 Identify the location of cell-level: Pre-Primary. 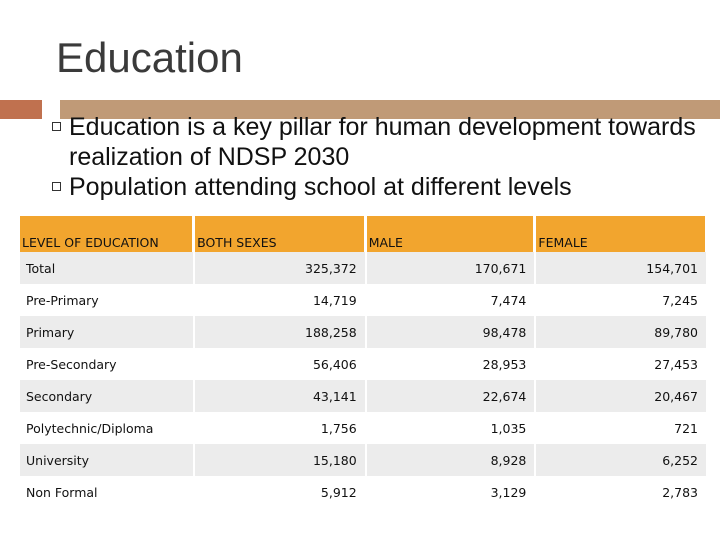
(107, 300).